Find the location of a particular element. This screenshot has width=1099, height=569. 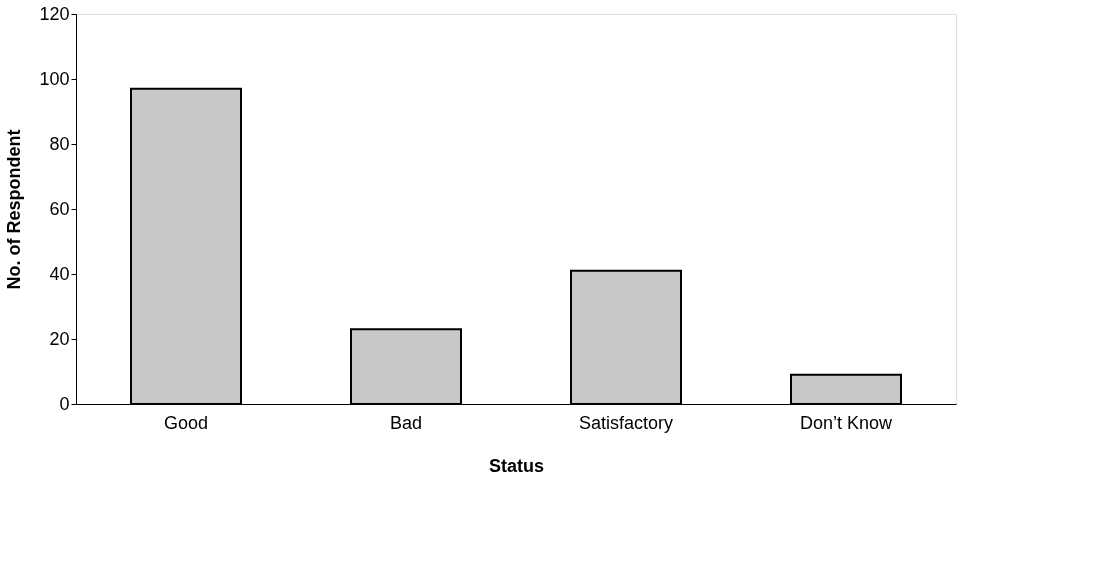

y-tick-label: 80 is located at coordinates (59, 143).